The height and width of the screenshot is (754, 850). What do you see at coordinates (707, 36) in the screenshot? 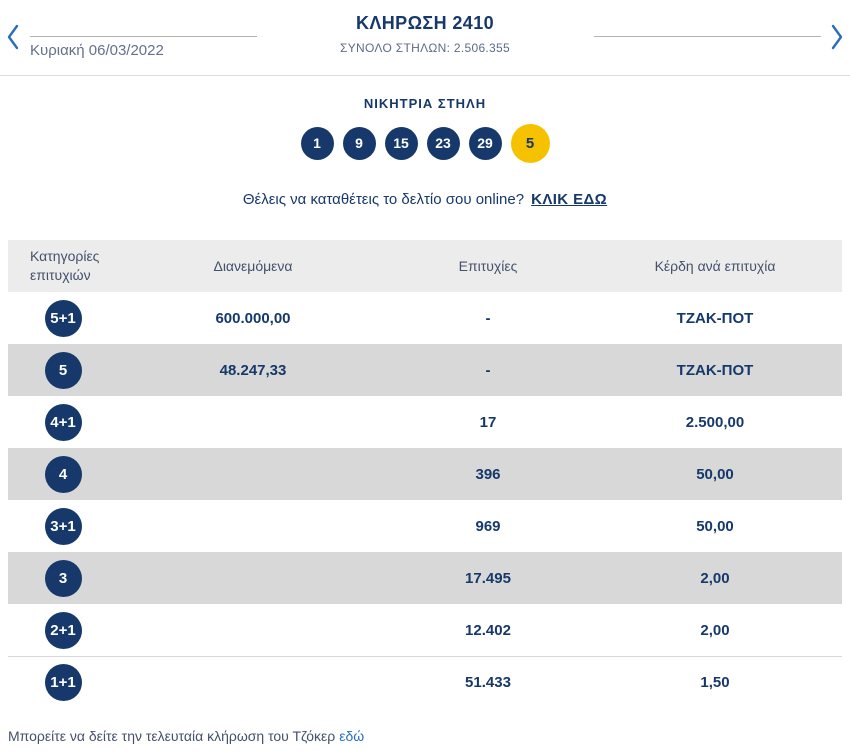
I see `divider-line-right` at bounding box center [707, 36].